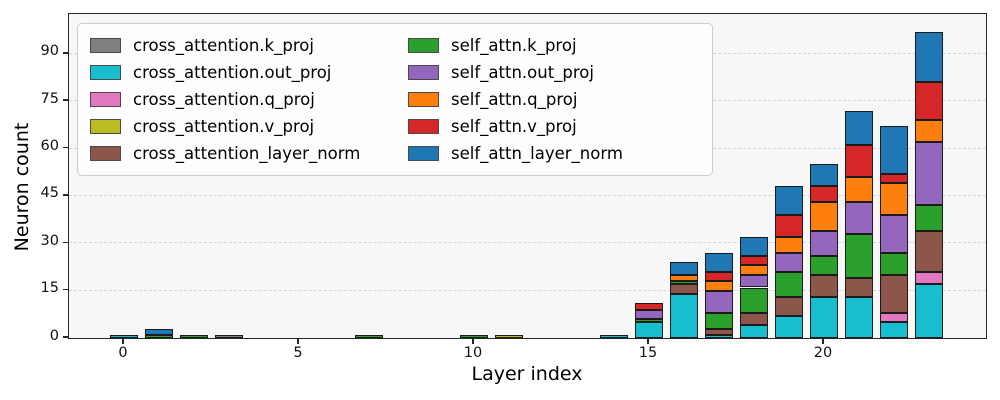  Describe the element at coordinates (224, 126) in the screenshot. I see `legend-label: cross_attention.v_proj` at that location.